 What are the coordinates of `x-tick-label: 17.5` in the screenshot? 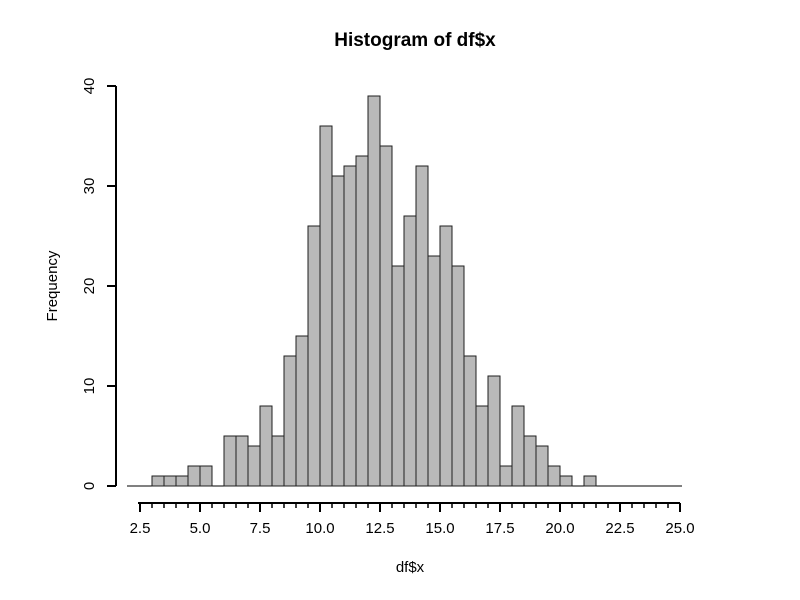 It's located at (499, 528).